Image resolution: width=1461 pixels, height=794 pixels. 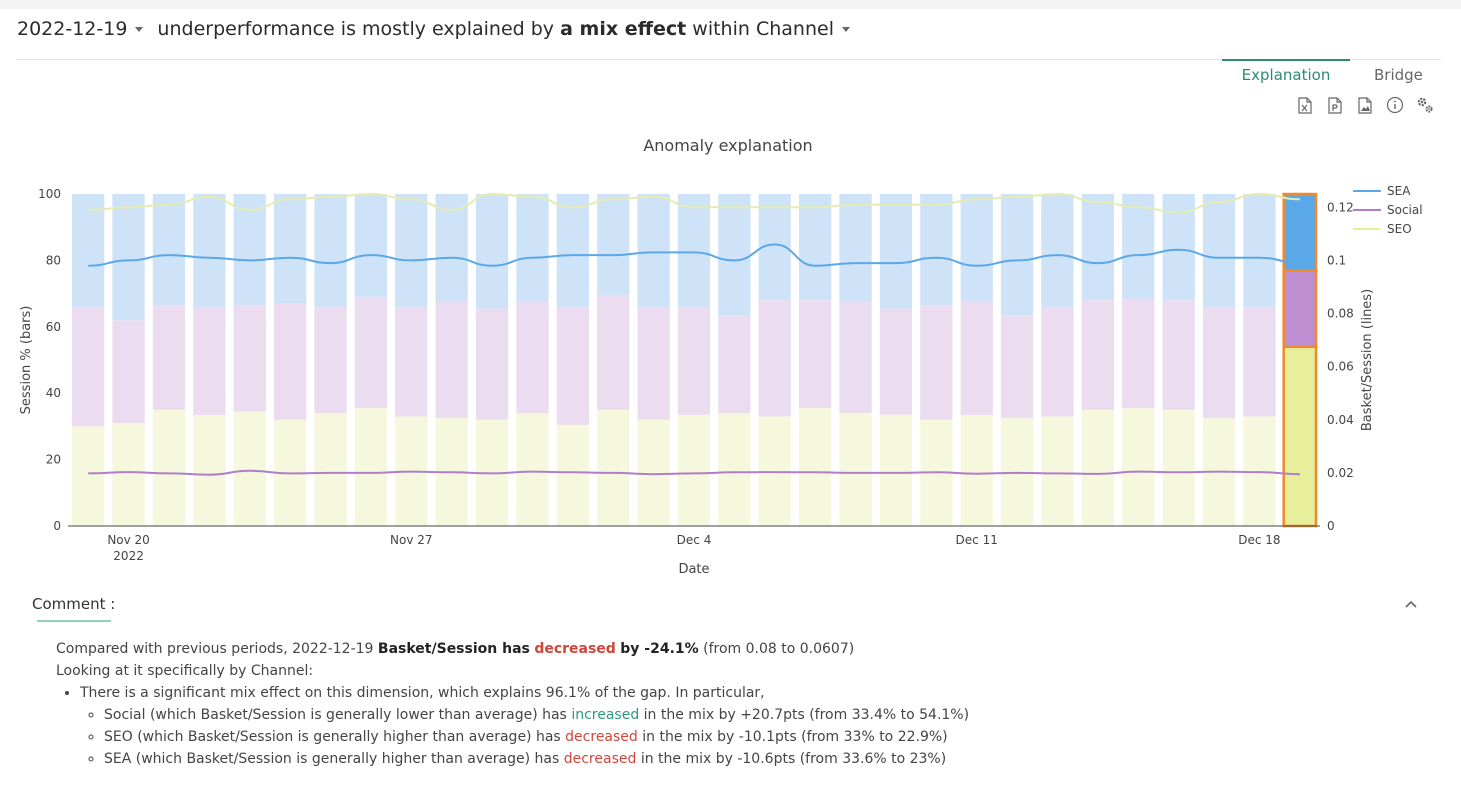 What do you see at coordinates (728, 145) in the screenshot?
I see `chart-title: Anomaly explanation` at bounding box center [728, 145].